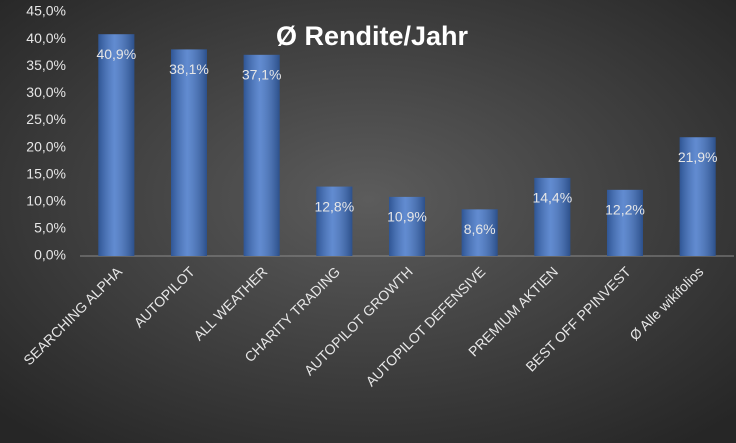  I want to click on y-tick-label: 25,0%, so click(46, 119).